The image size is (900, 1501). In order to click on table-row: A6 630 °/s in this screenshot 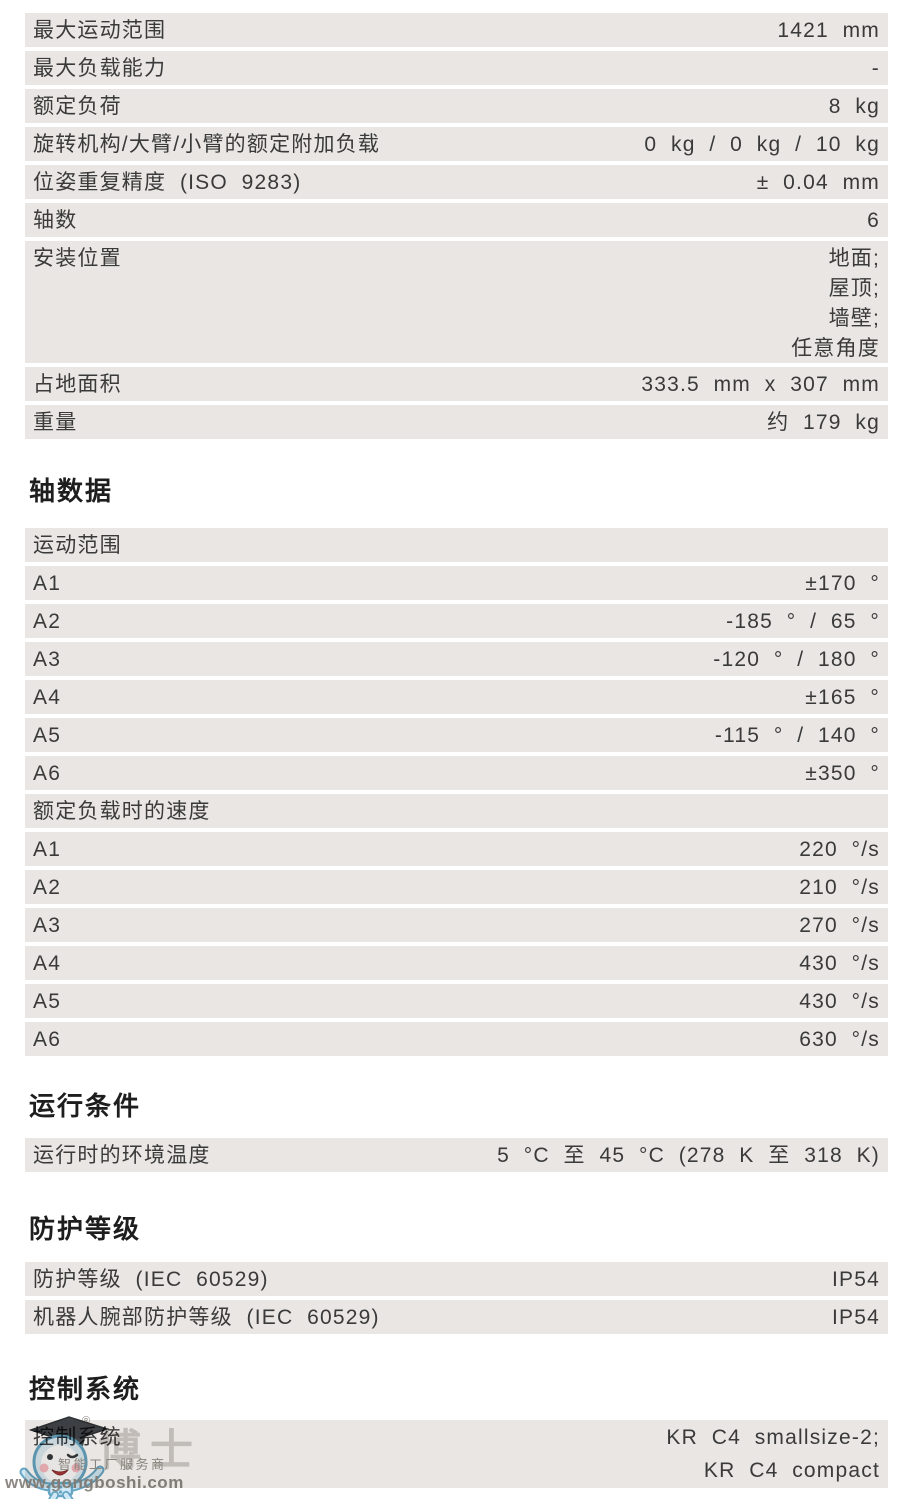, I will do `click(456, 1039)`.